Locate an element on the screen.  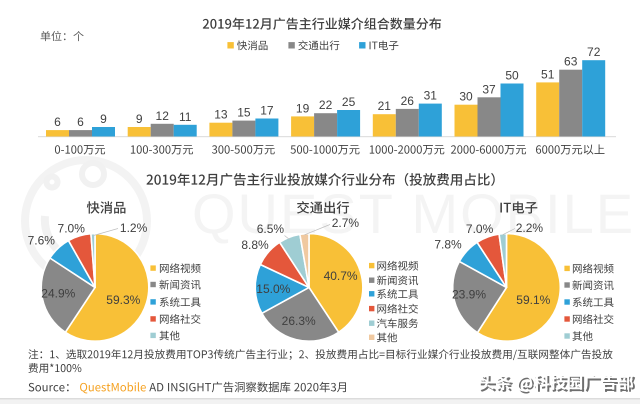
svg-text: 25 is located at coordinates (349, 102).